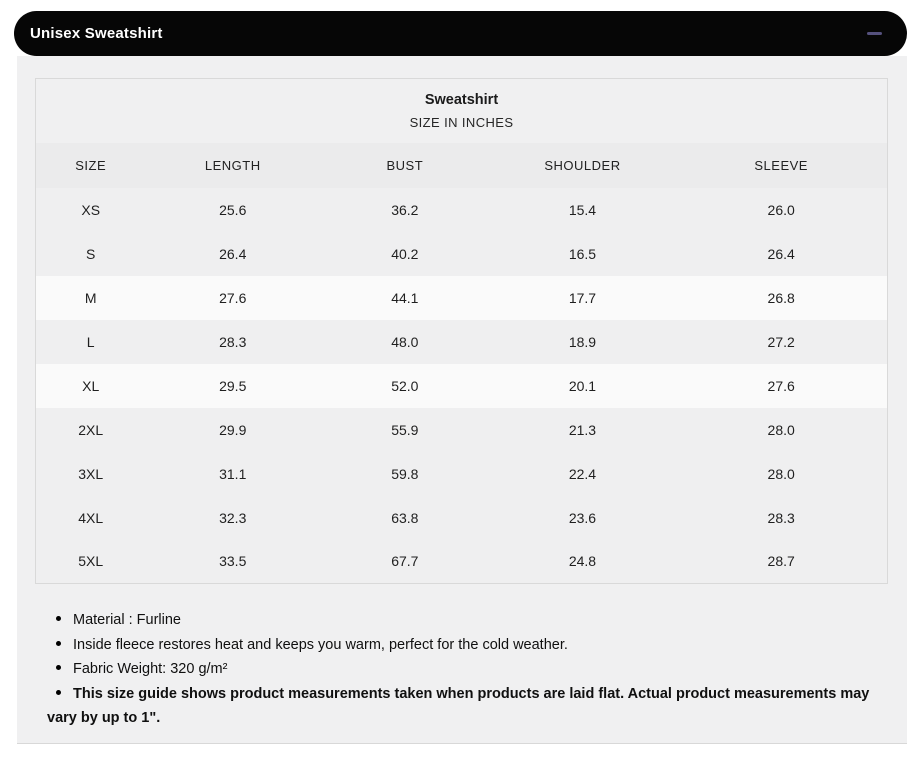 The width and height of the screenshot is (921, 770). I want to click on table-row: 3XL 31.1 59.8 22.4 28.0, so click(461, 473).